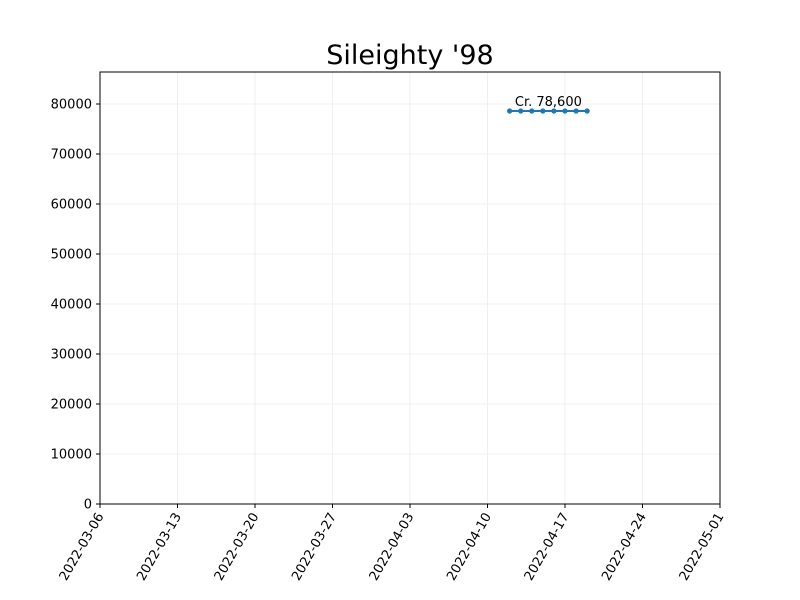 The width and height of the screenshot is (800, 600). I want to click on x-tick-label: 2022-03-06, so click(82, 547).